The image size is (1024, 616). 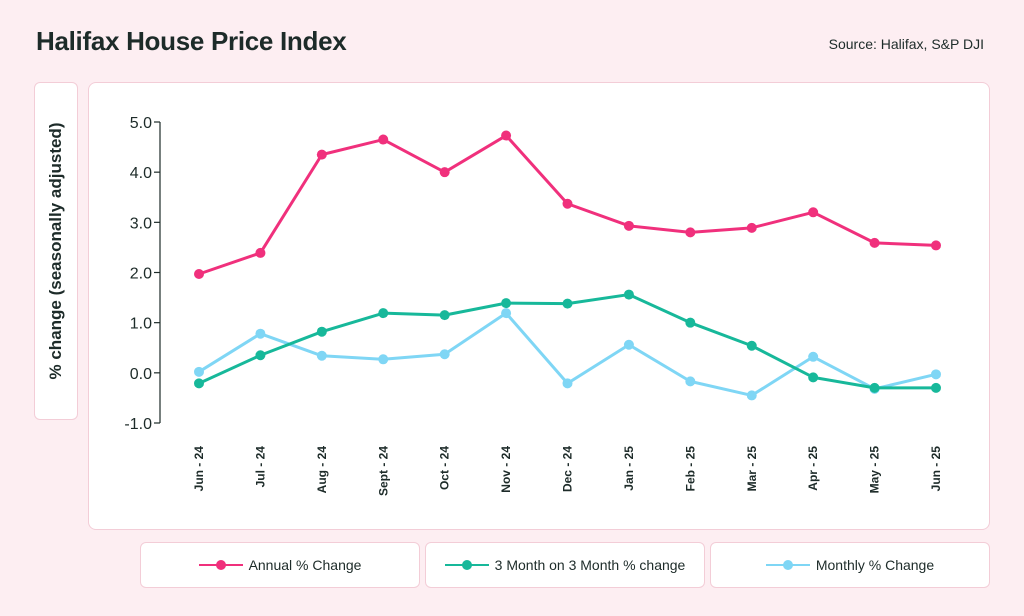 What do you see at coordinates (141, 223) in the screenshot?
I see `y-tick-label: 3.0` at bounding box center [141, 223].